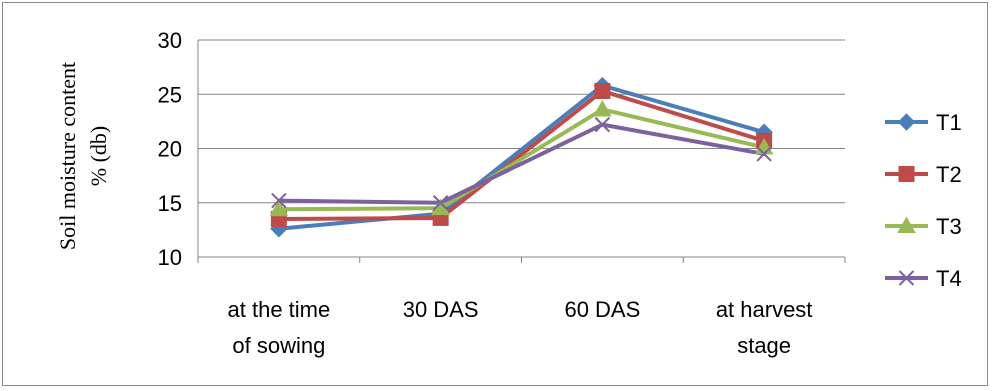 Image resolution: width=994 pixels, height=391 pixels. I want to click on series-line-t4, so click(521, 163).